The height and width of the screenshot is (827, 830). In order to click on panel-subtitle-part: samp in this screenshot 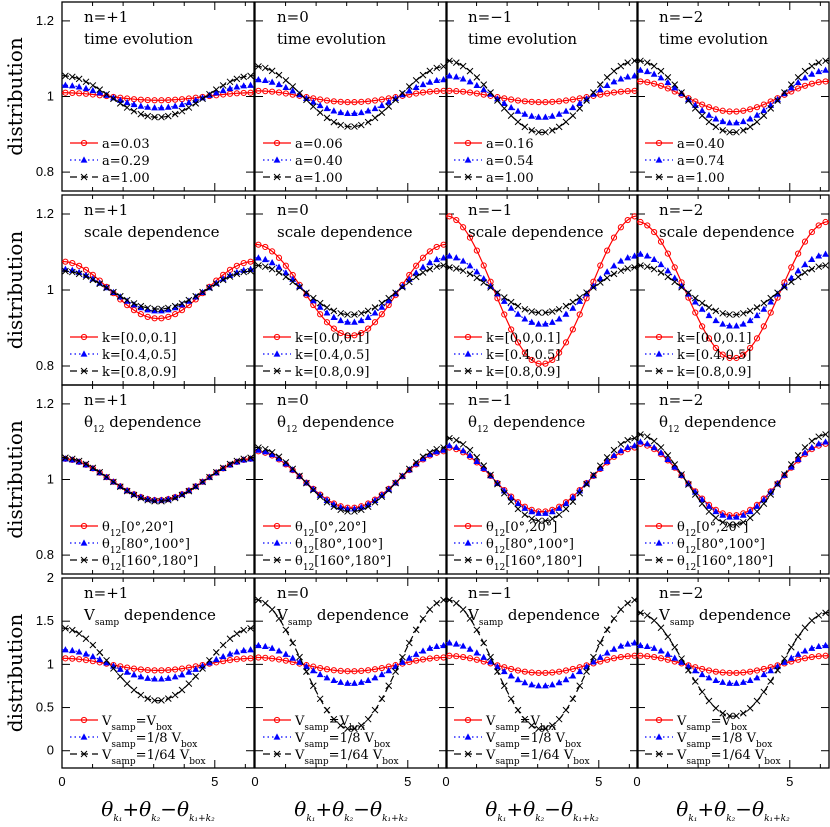, I will do `click(682, 623)`.